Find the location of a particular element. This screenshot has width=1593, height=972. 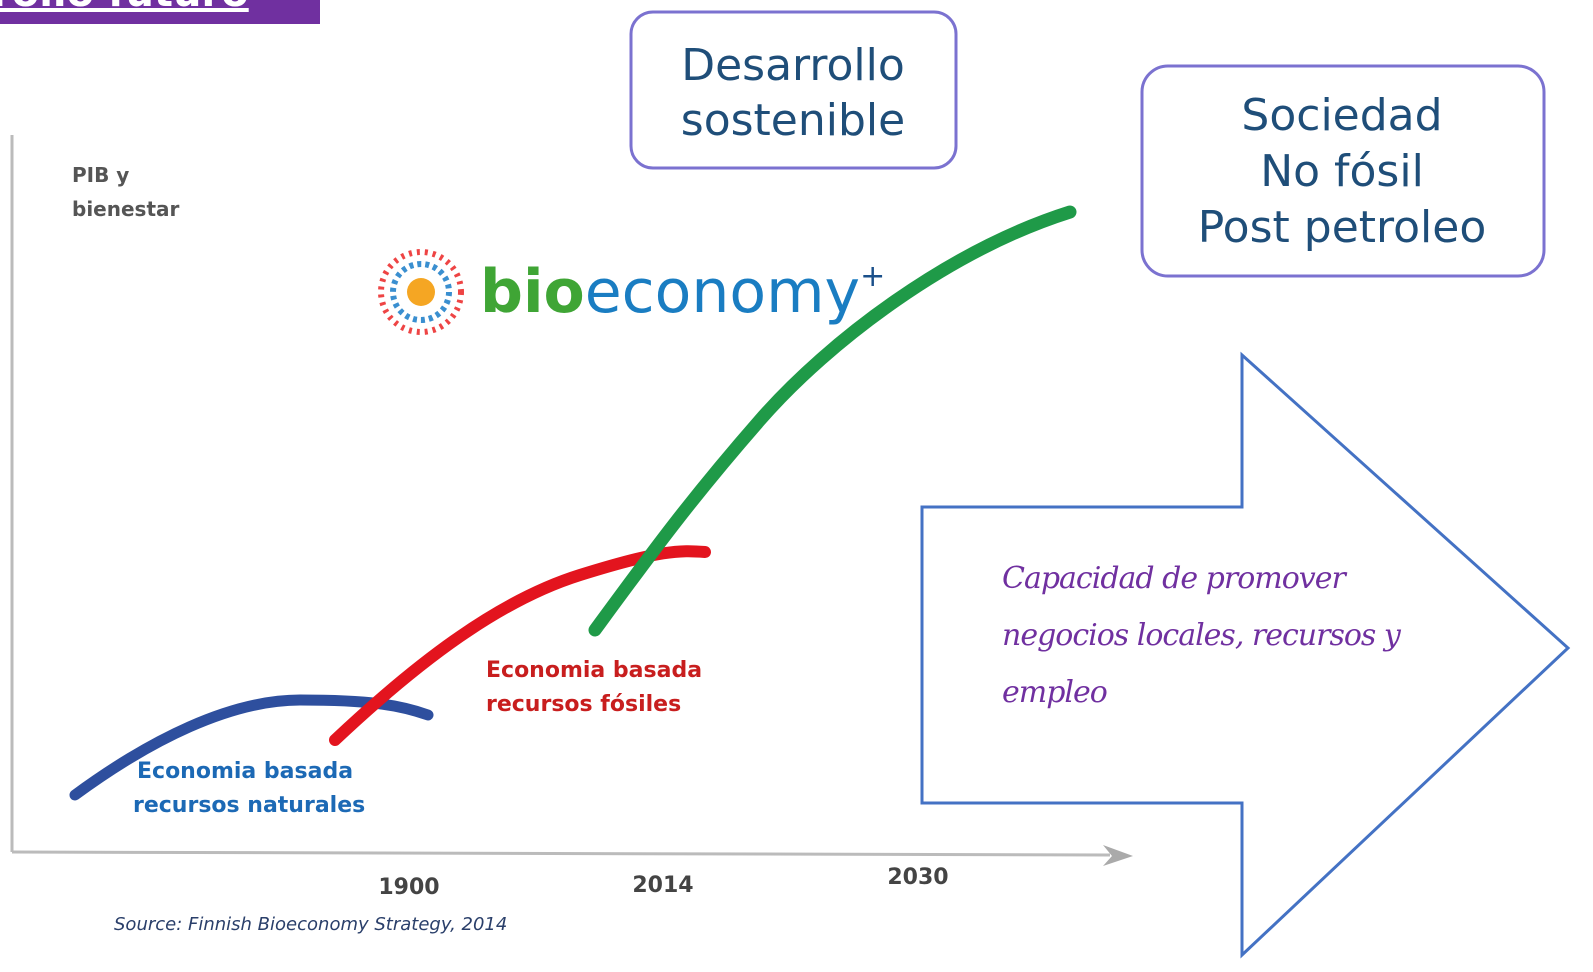

x-label: 2014 is located at coordinates (662, 885).